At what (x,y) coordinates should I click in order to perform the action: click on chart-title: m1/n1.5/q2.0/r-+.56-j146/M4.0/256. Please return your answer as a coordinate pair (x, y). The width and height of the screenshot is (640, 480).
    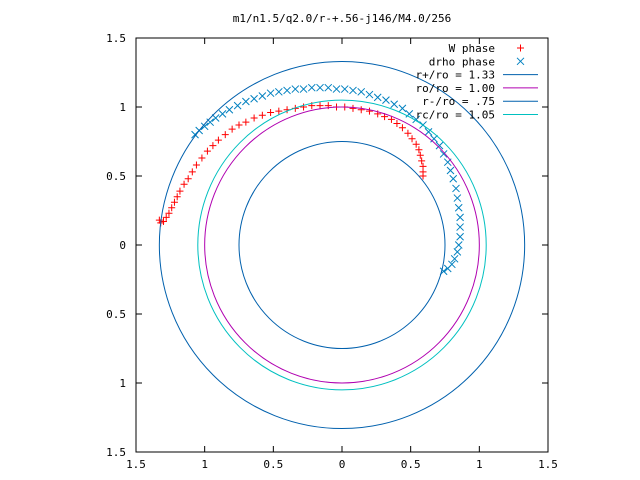
    Looking at the image, I should click on (342, 18).